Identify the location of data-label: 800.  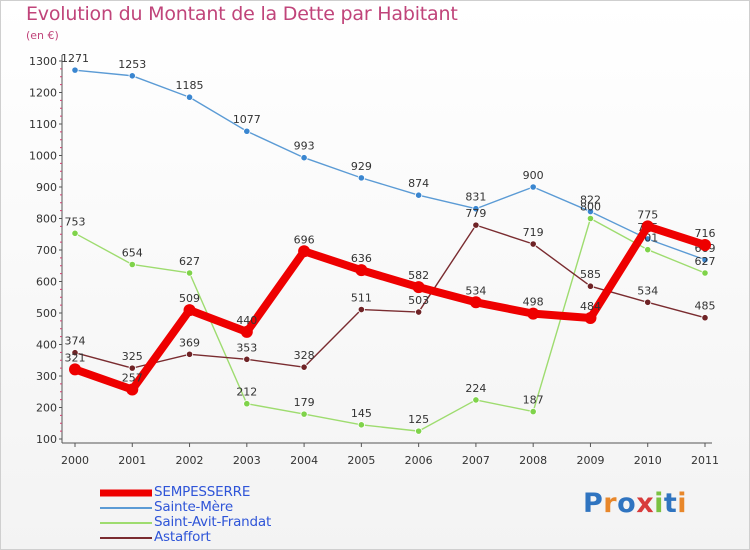
(590, 207).